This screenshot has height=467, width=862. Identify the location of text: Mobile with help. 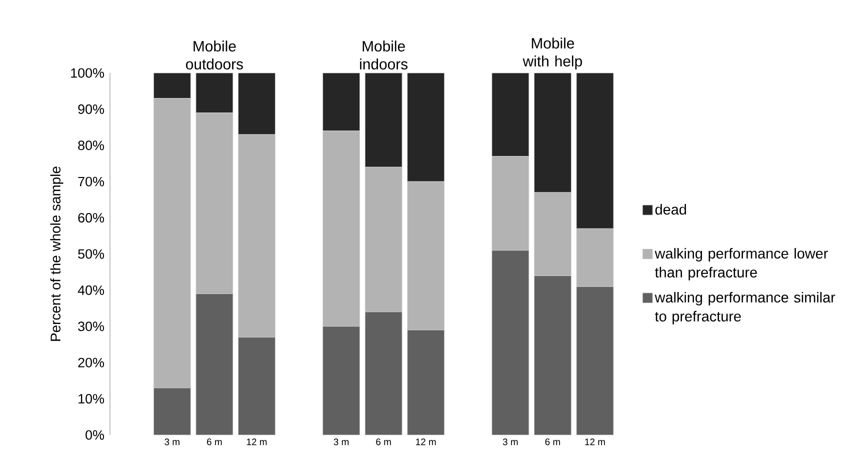
(552, 54).